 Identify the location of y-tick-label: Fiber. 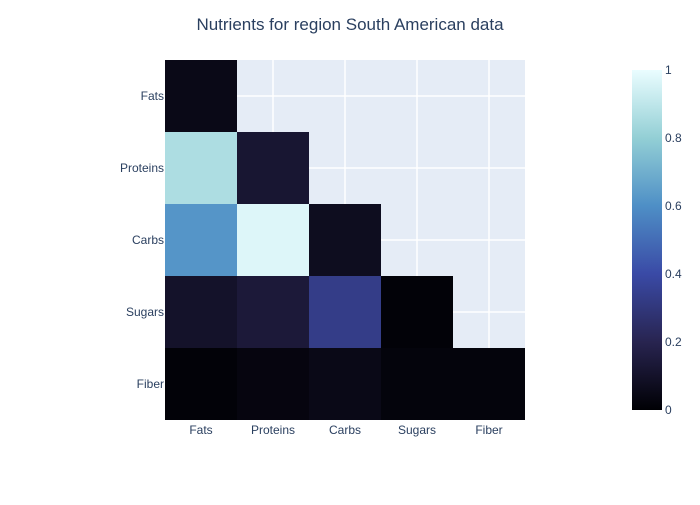
(150, 384).